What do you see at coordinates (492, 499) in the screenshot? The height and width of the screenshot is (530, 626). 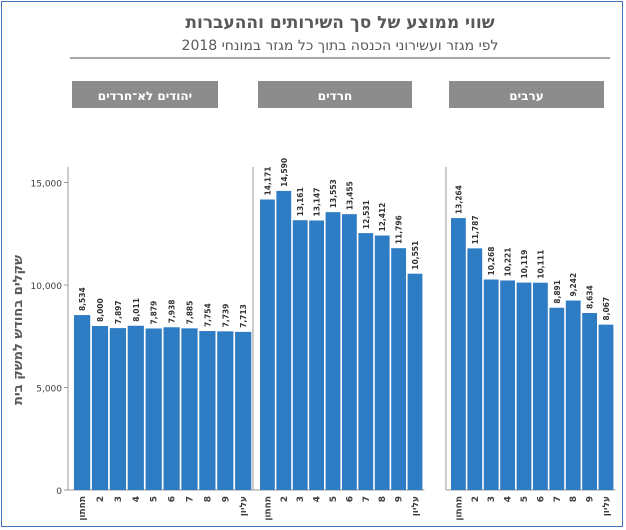 I see `x-tick-label-2-7: 3` at bounding box center [492, 499].